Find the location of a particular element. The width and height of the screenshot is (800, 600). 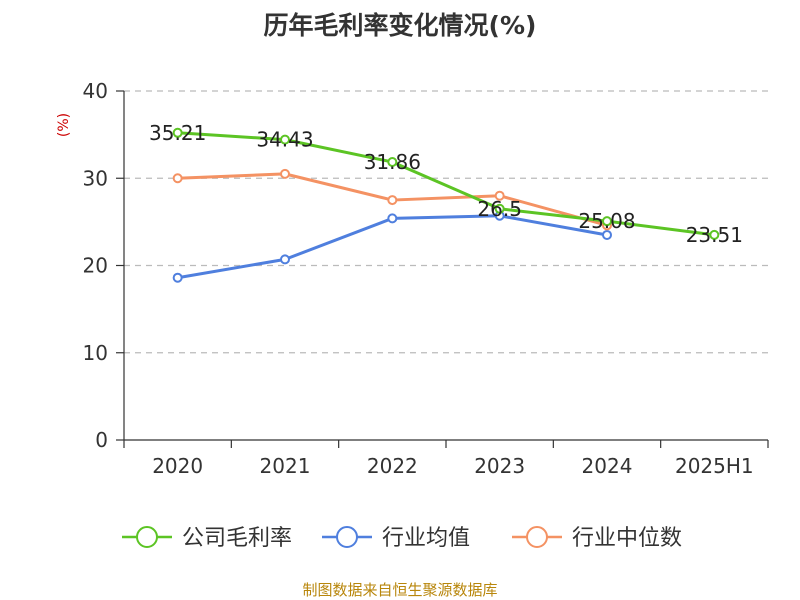

legend-label: 行业均值 is located at coordinates (426, 538).